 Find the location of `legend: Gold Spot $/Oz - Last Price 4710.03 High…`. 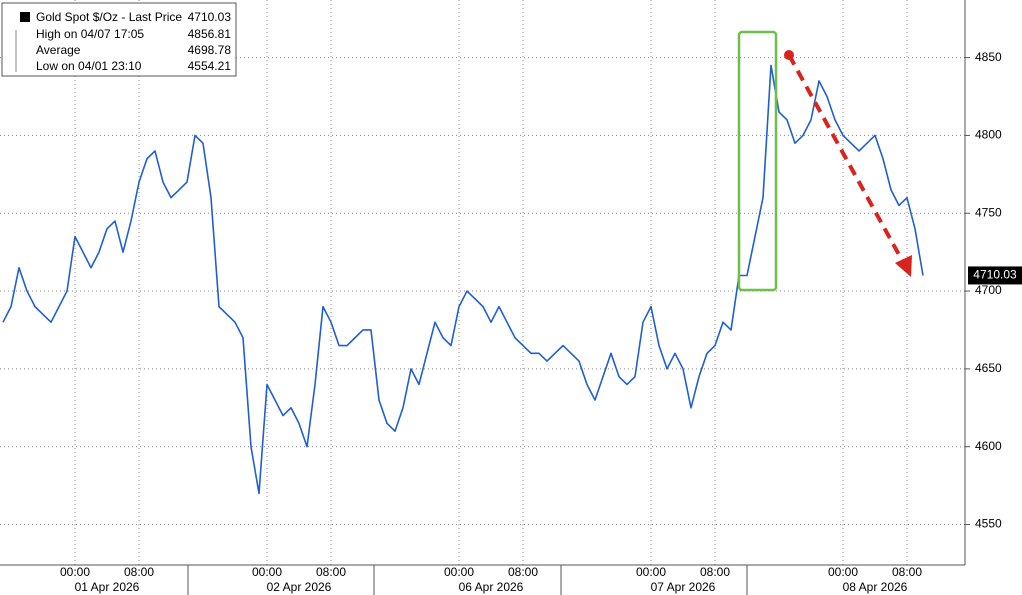

legend: Gold Spot $/Oz - Last Price 4710.03 High… is located at coordinates (119, 39).